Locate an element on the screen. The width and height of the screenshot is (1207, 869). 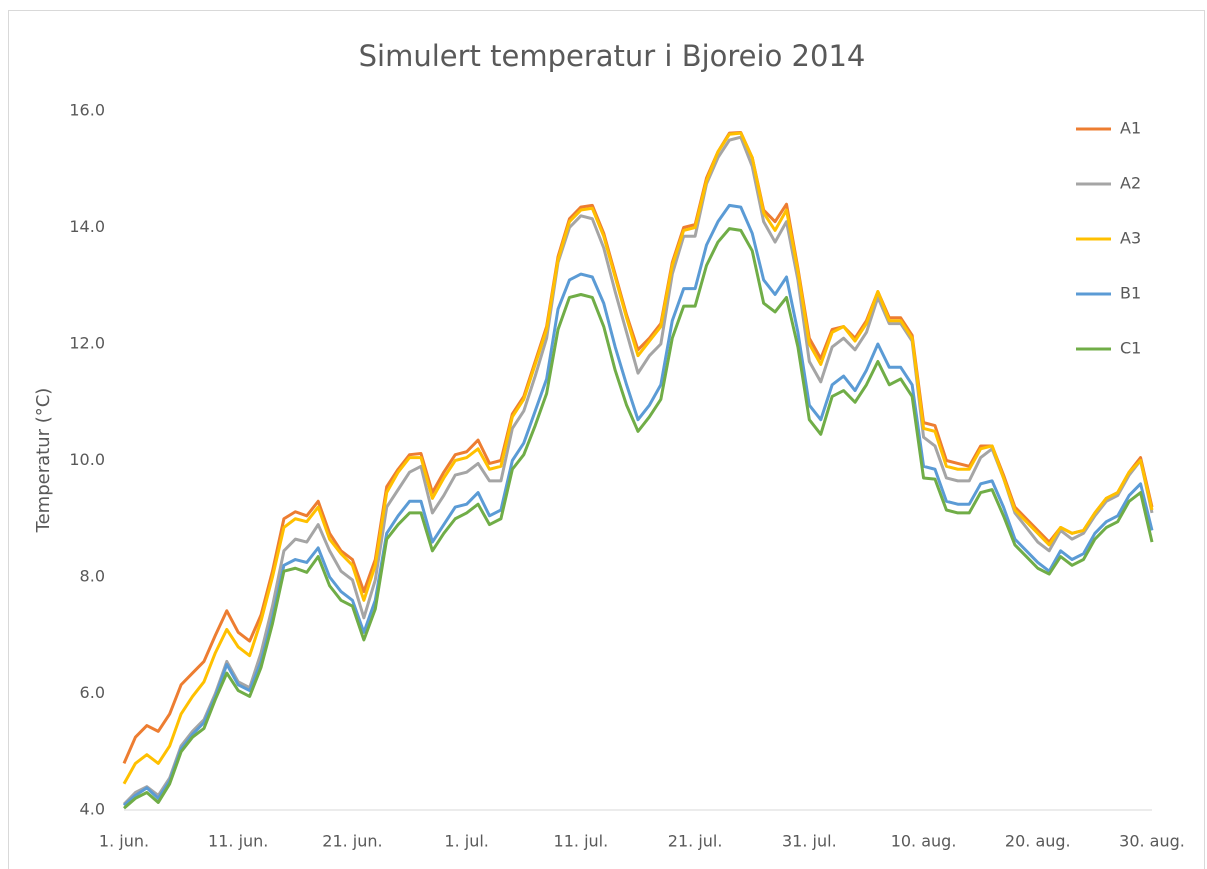
x-tick-label: 21. jul. is located at coordinates (695, 841).